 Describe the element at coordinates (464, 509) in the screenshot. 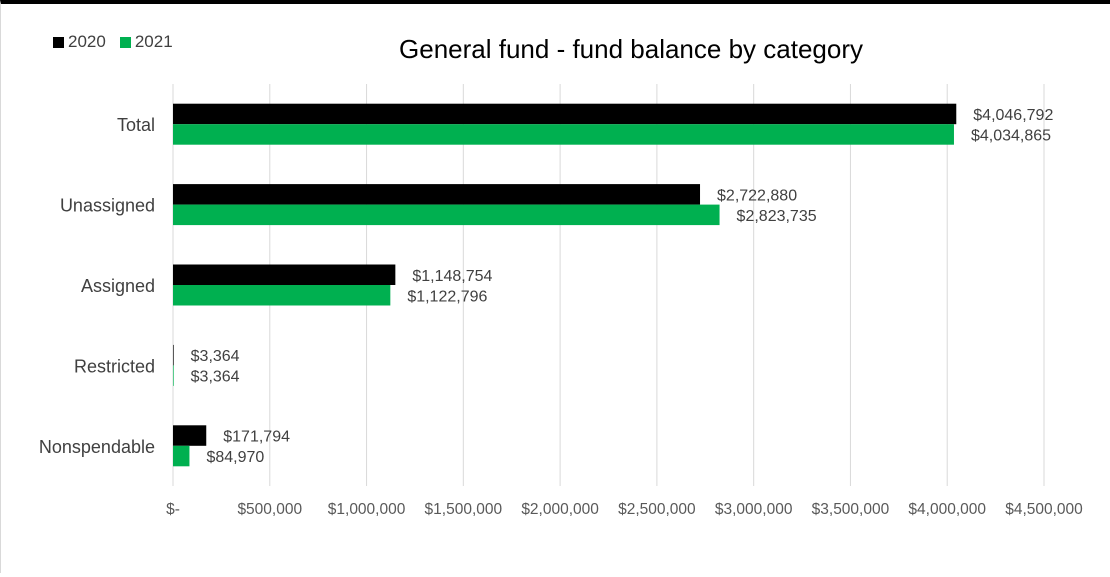

I see `x-tick-label: $1,500,000` at that location.